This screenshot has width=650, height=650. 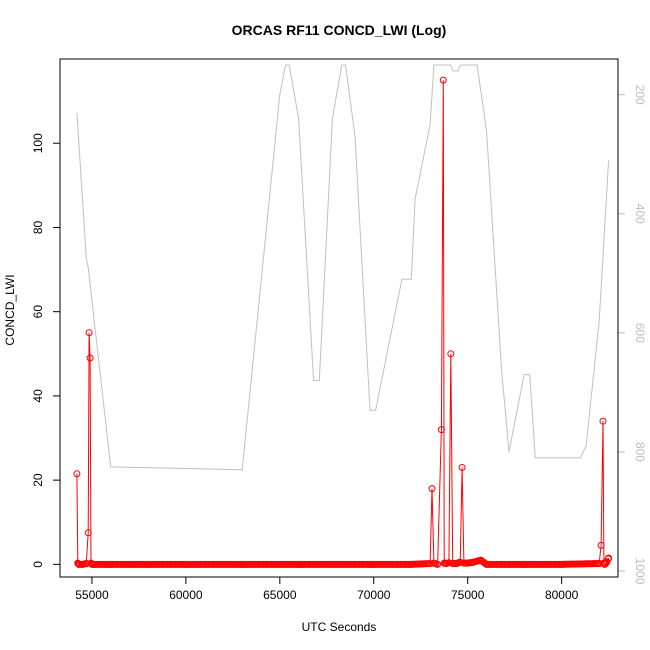 I want to click on y-tick-label: 40, so click(x=38, y=396).